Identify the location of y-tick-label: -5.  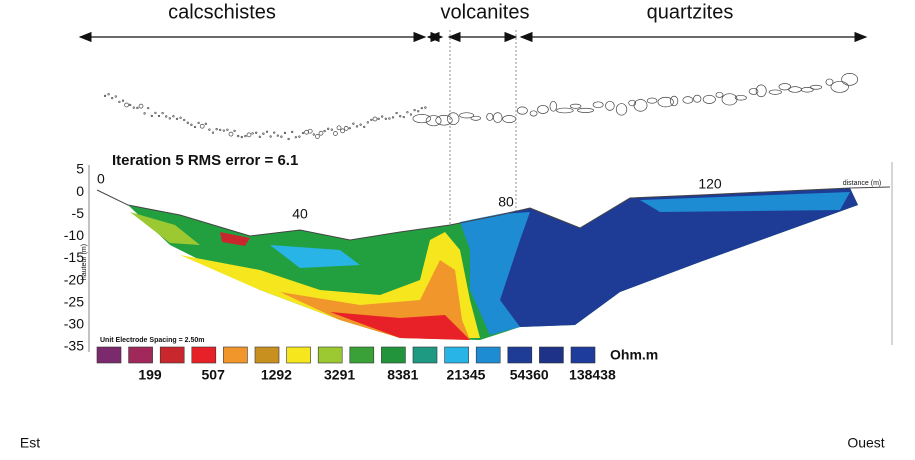
(78, 213).